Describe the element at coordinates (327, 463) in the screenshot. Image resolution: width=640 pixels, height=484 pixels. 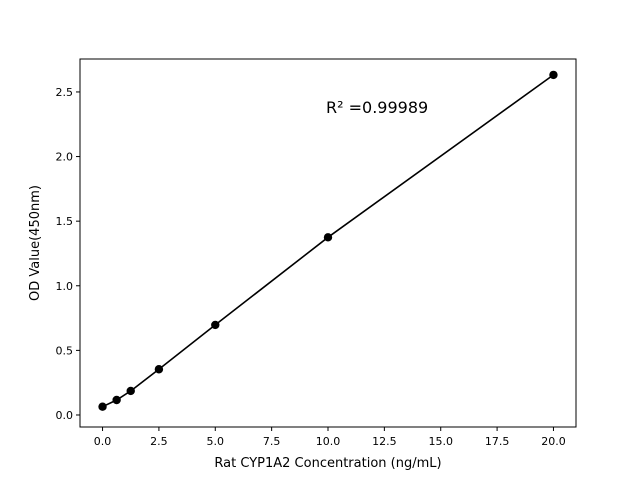
I see `x-axis-label: Rat CYP1A2 Concentration (ng/mL)` at that location.